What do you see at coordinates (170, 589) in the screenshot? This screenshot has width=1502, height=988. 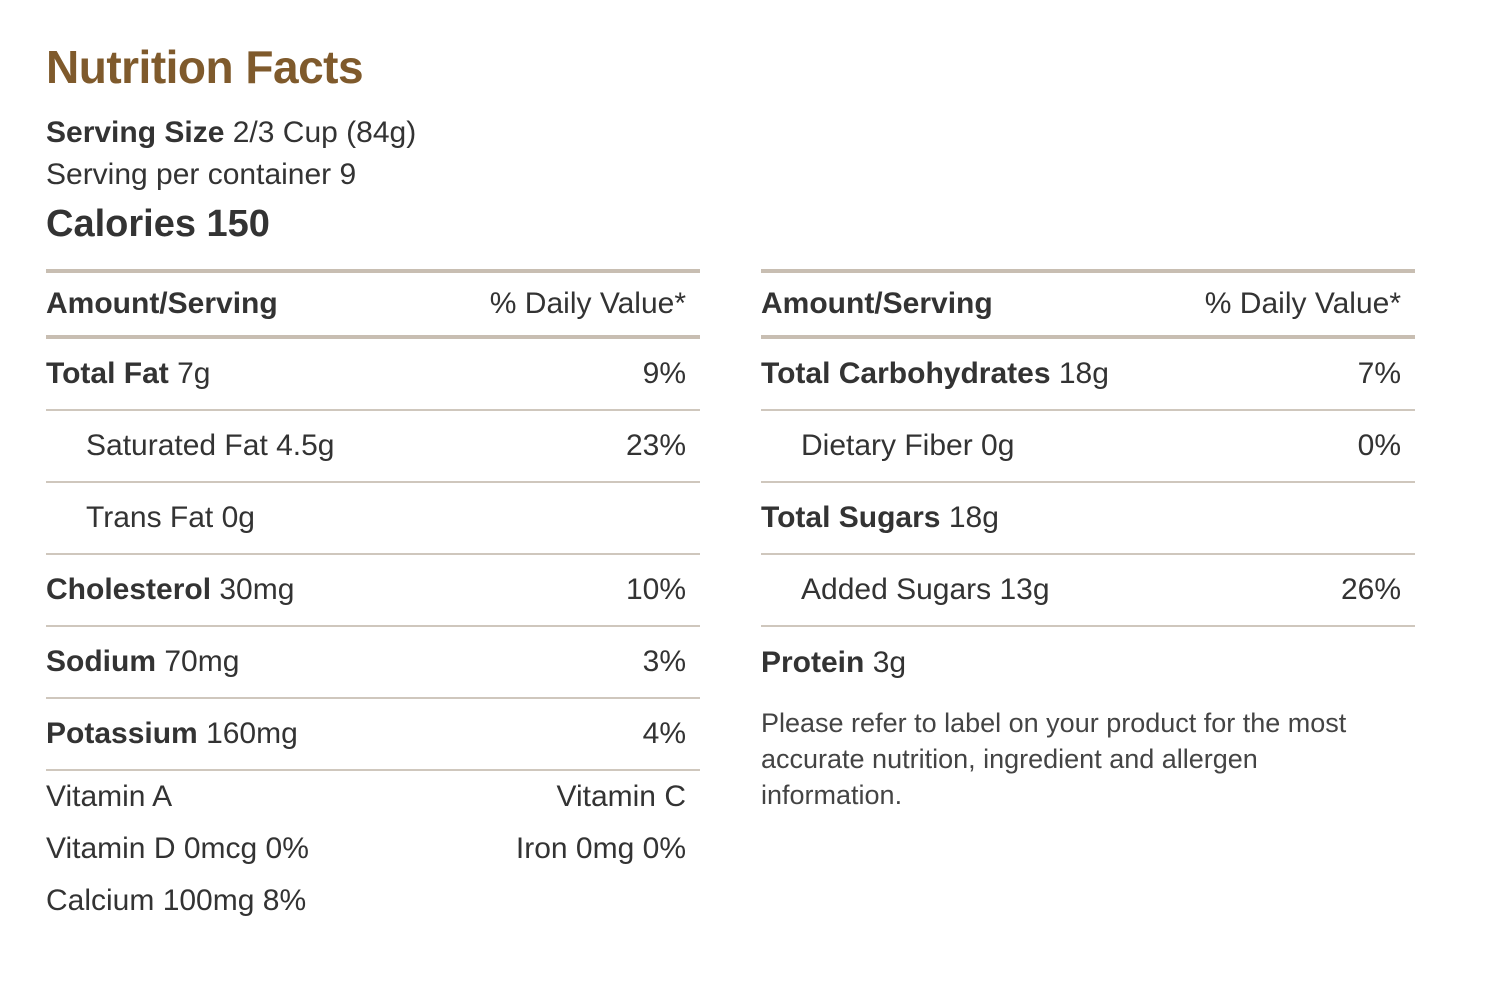 I see `nutrient-name: Cholesterol 30mg` at bounding box center [170, 589].